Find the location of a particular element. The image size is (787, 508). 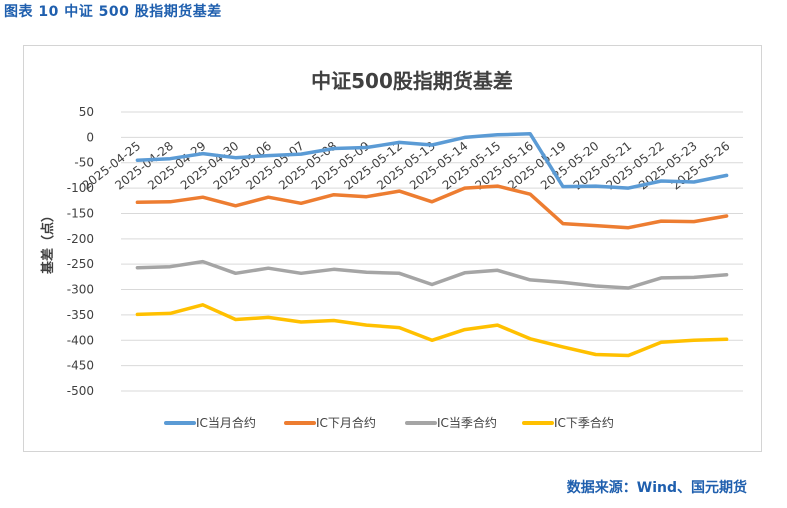

y-tick-label: -200 is located at coordinates (80, 239).